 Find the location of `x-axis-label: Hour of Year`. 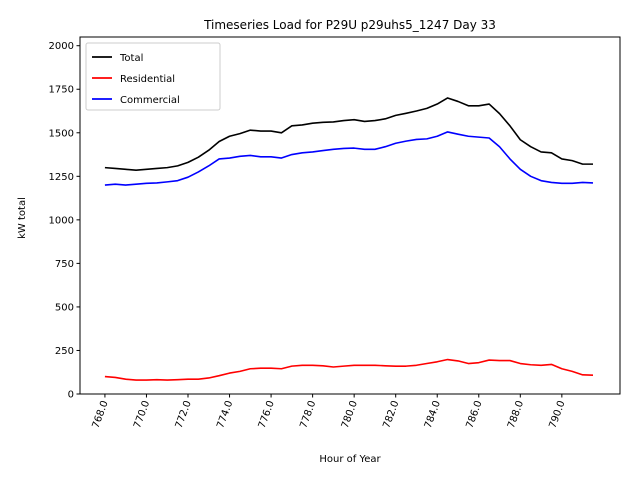

x-axis-label: Hour of Year is located at coordinates (350, 459).